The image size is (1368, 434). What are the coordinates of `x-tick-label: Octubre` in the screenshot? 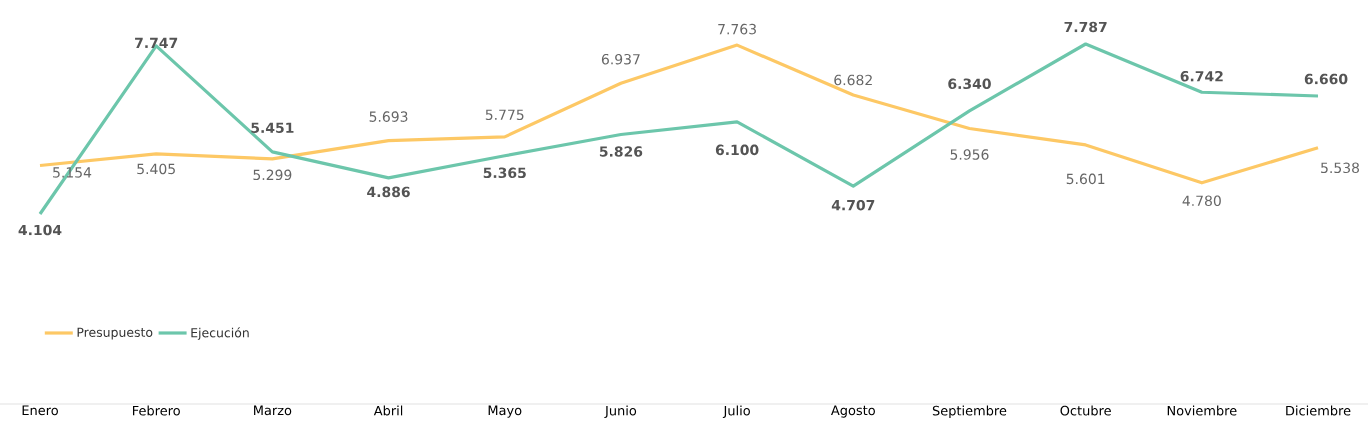 It's located at (1085, 410).